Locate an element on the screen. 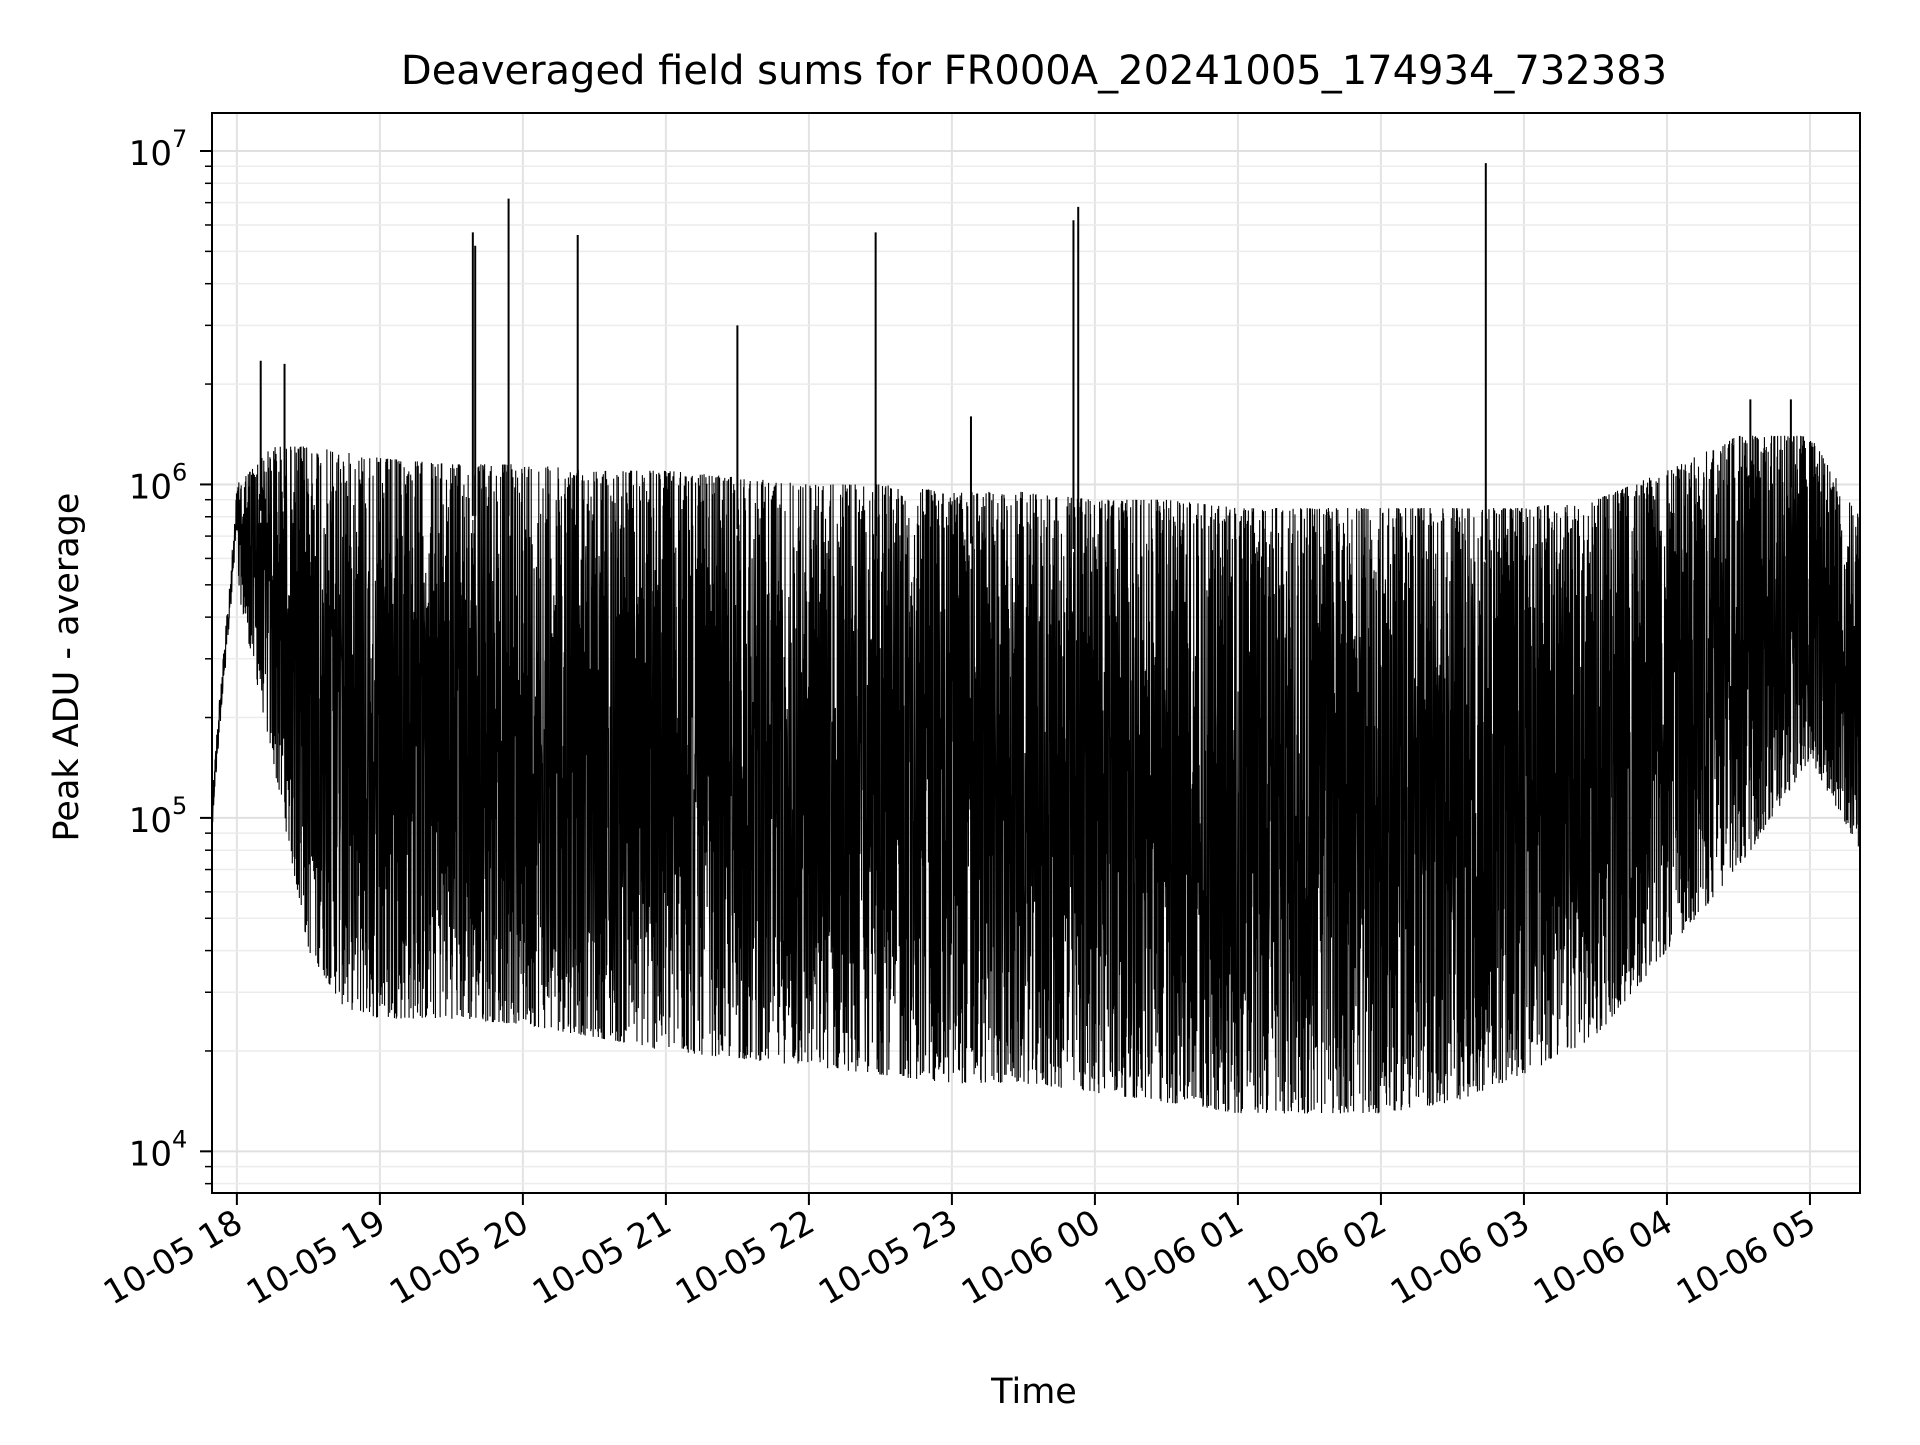 This screenshot has height=1445, width=1920. y-tick-exponent: 4 is located at coordinates (179, 1139).